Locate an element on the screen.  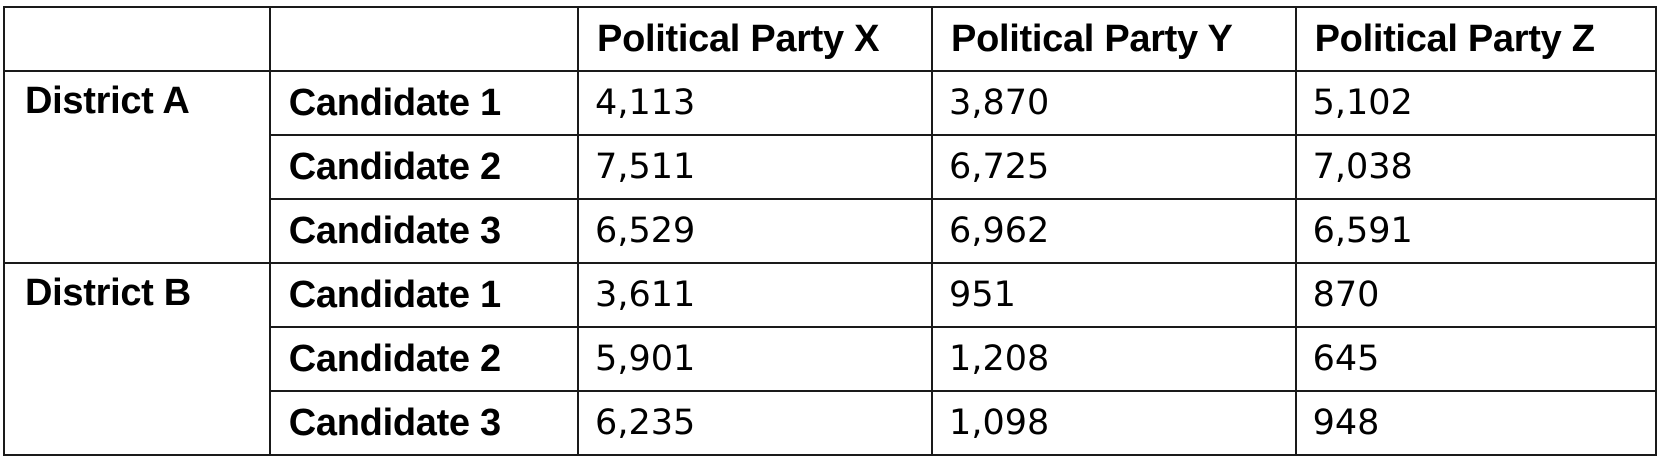
column-header-party-y: Political Party Y is located at coordinates (1114, 39).